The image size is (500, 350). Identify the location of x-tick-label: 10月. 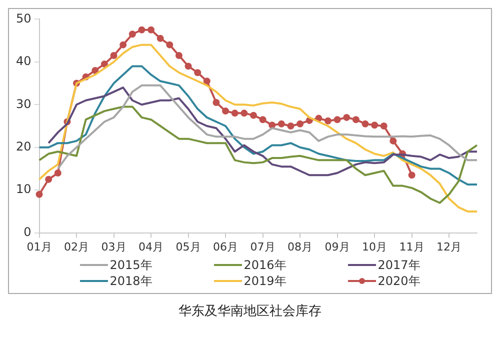
(375, 247).